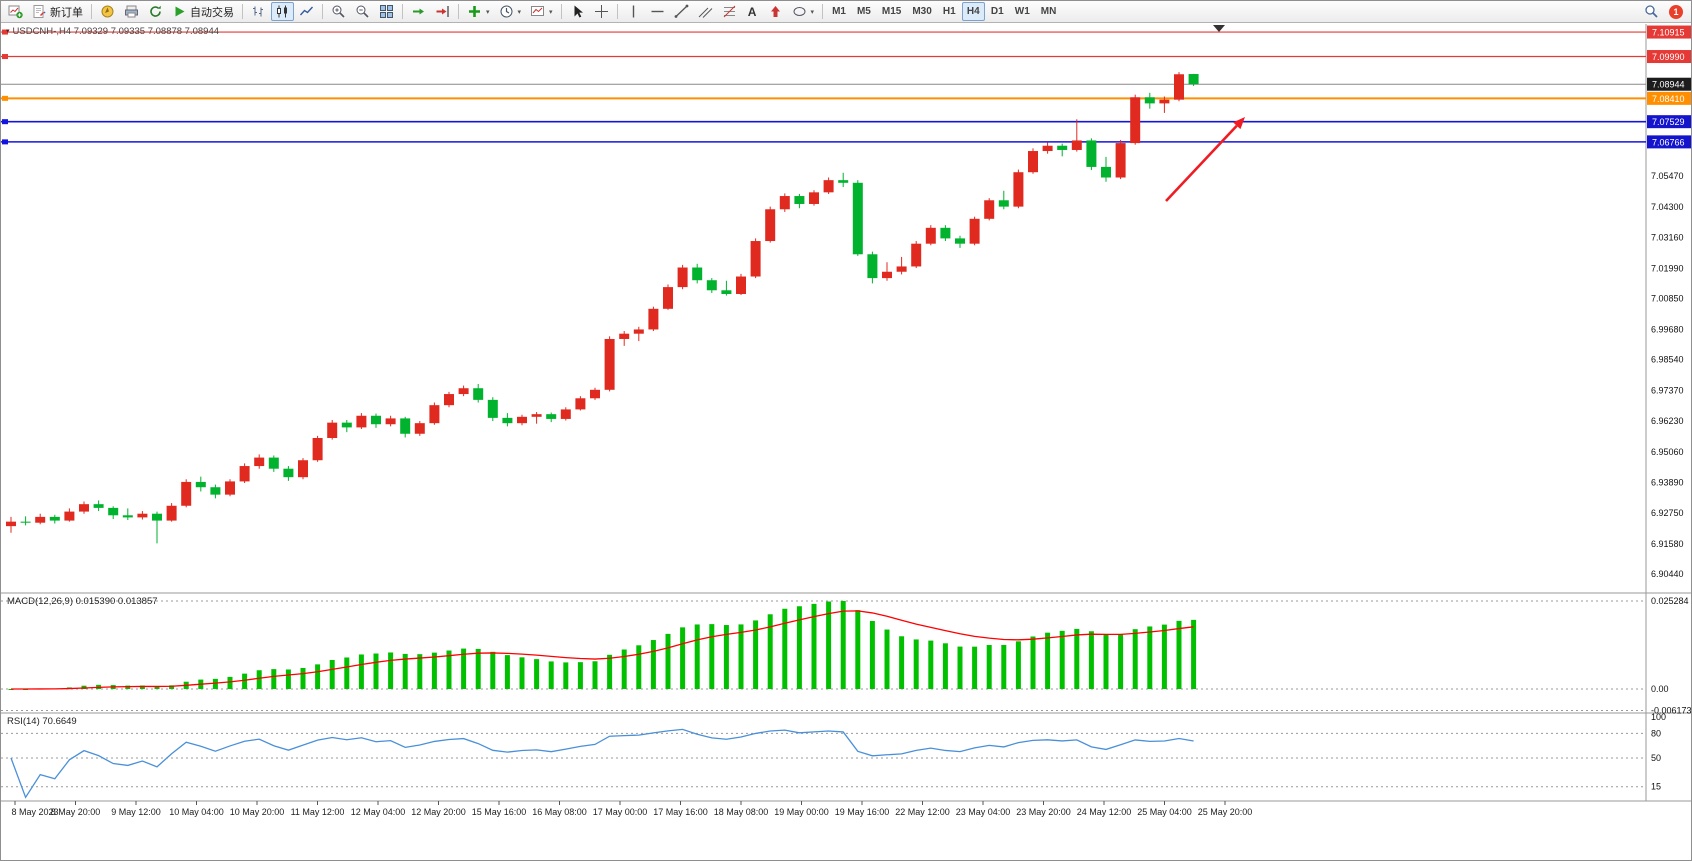 The height and width of the screenshot is (861, 1692). Describe the element at coordinates (983, 812) in the screenshot. I see `time-axis-label: 23 May 04:00` at that location.